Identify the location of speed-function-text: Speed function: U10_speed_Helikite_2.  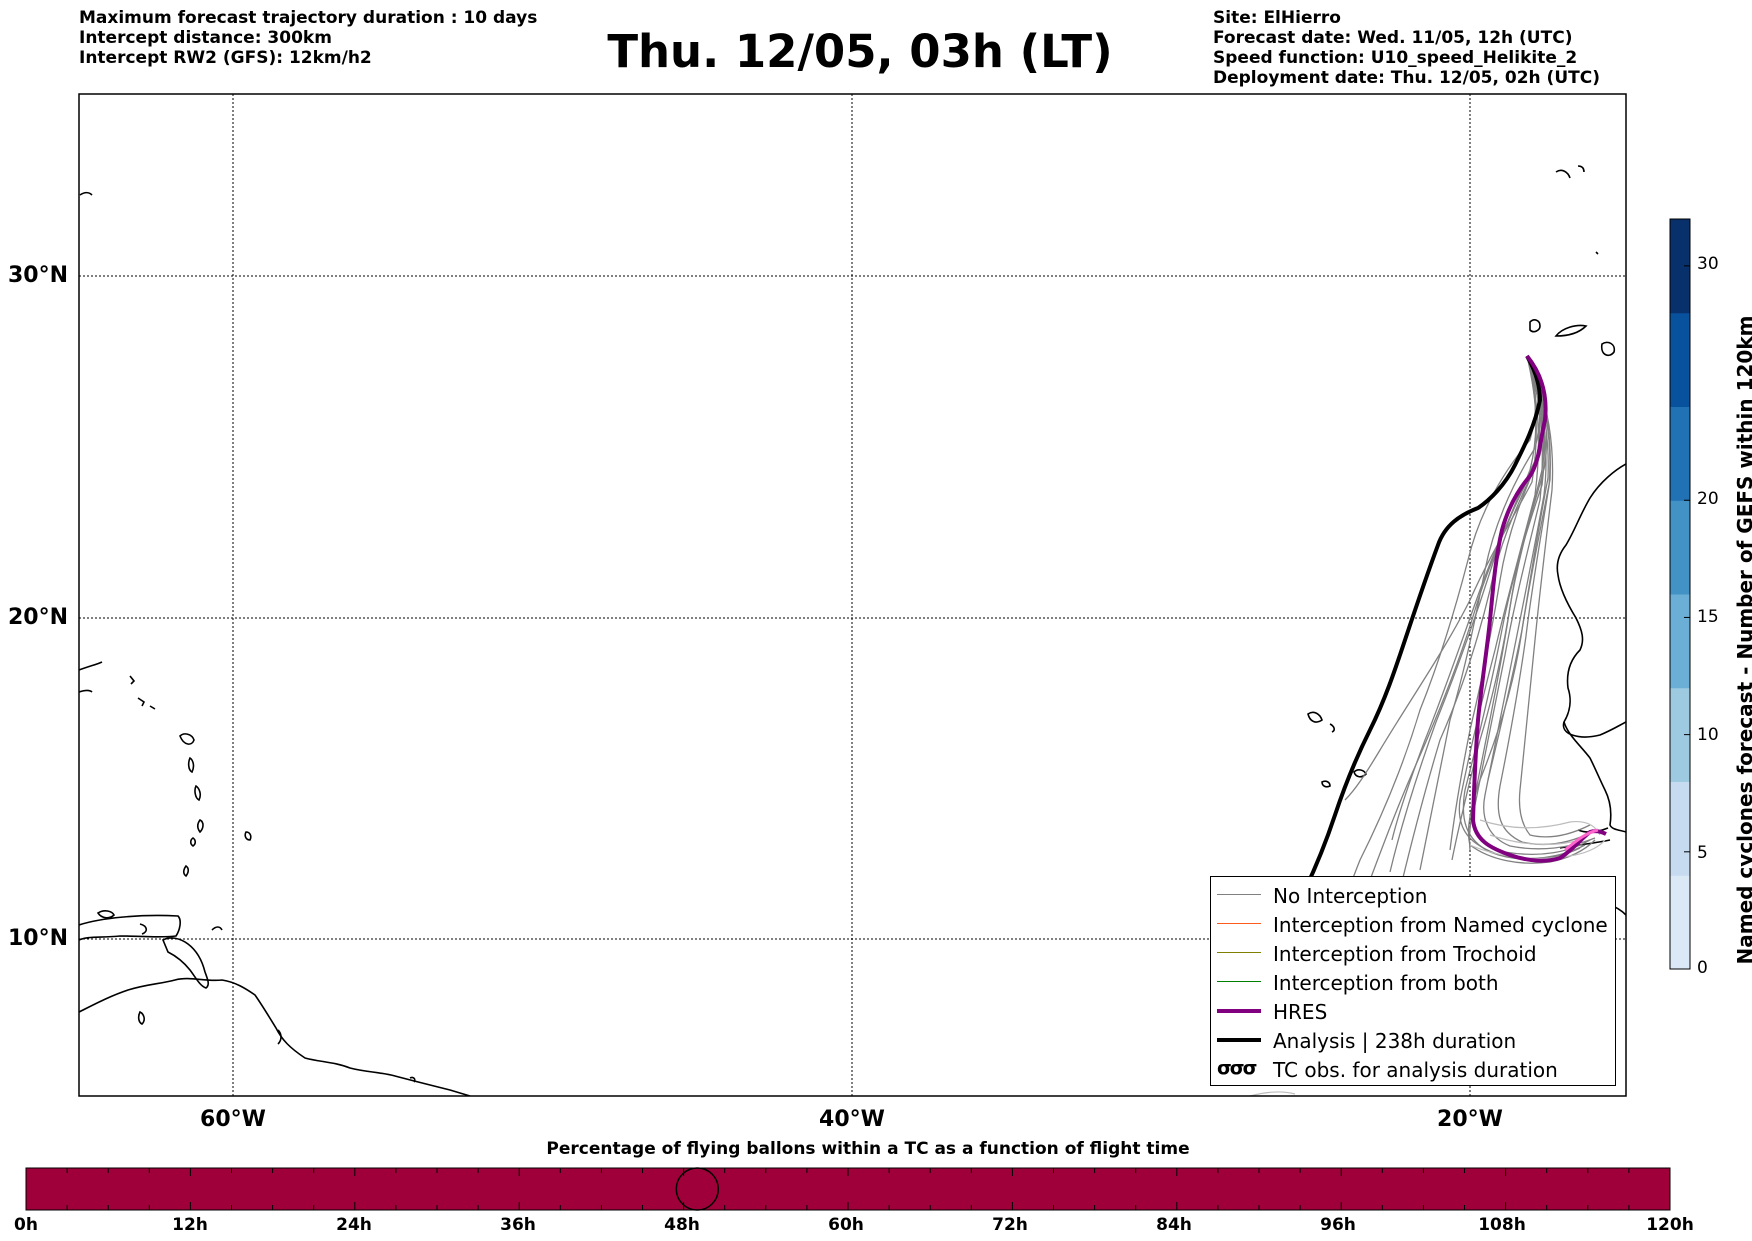
(1395, 58).